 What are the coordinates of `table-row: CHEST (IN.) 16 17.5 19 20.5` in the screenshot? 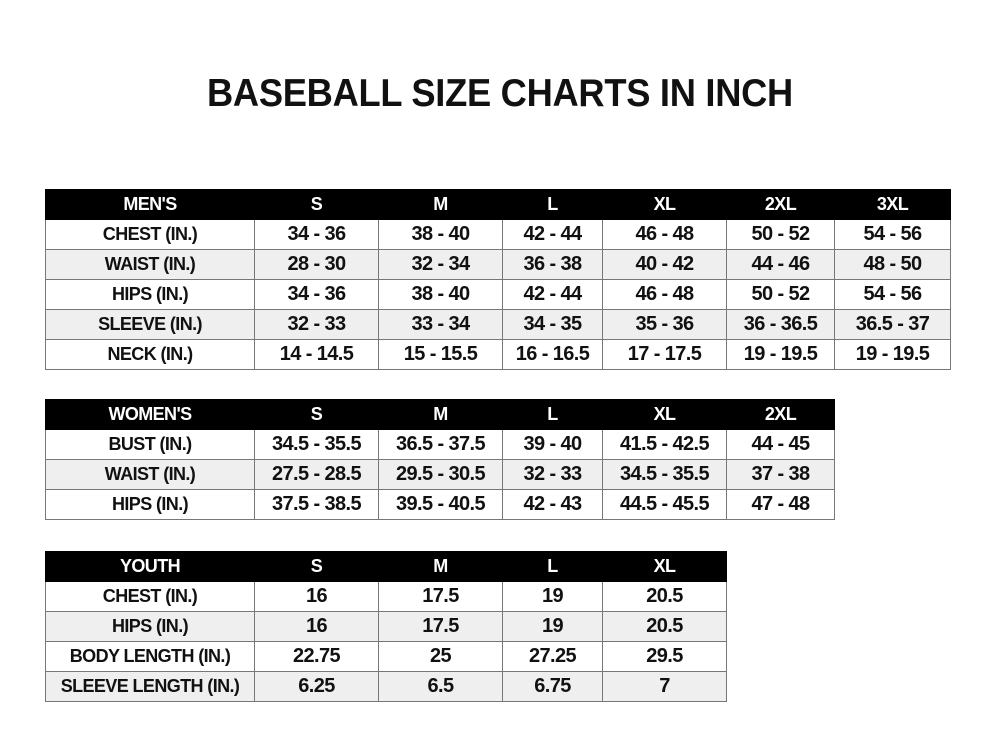 It's located at (386, 596).